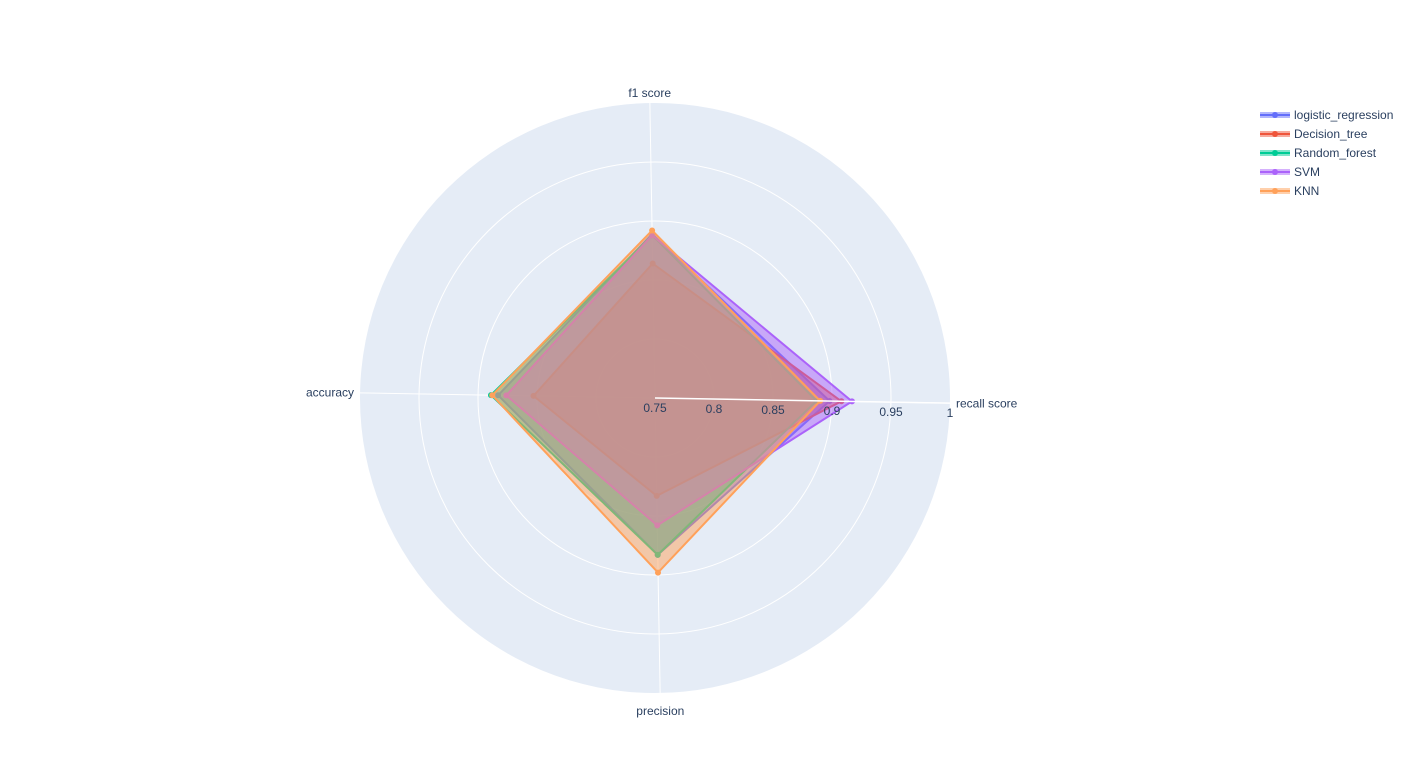 The image size is (1424, 773). Describe the element at coordinates (714, 409) in the screenshot. I see `radial-tick-label: 0.8` at that location.